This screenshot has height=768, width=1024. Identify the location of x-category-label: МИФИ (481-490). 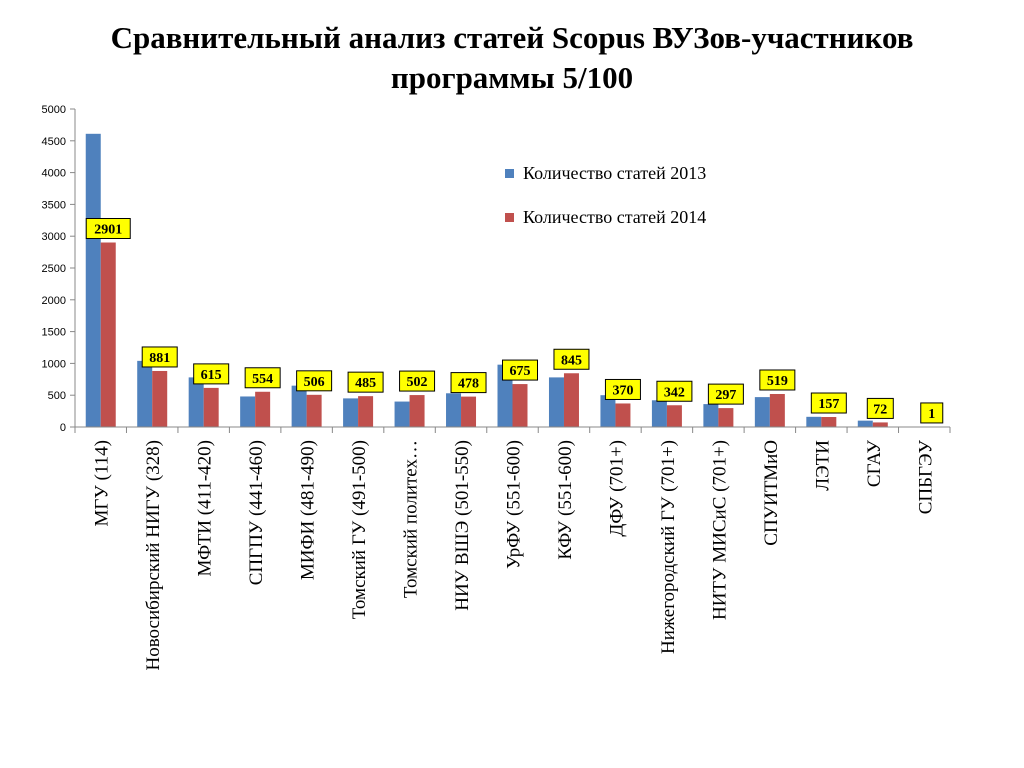
(308, 510).